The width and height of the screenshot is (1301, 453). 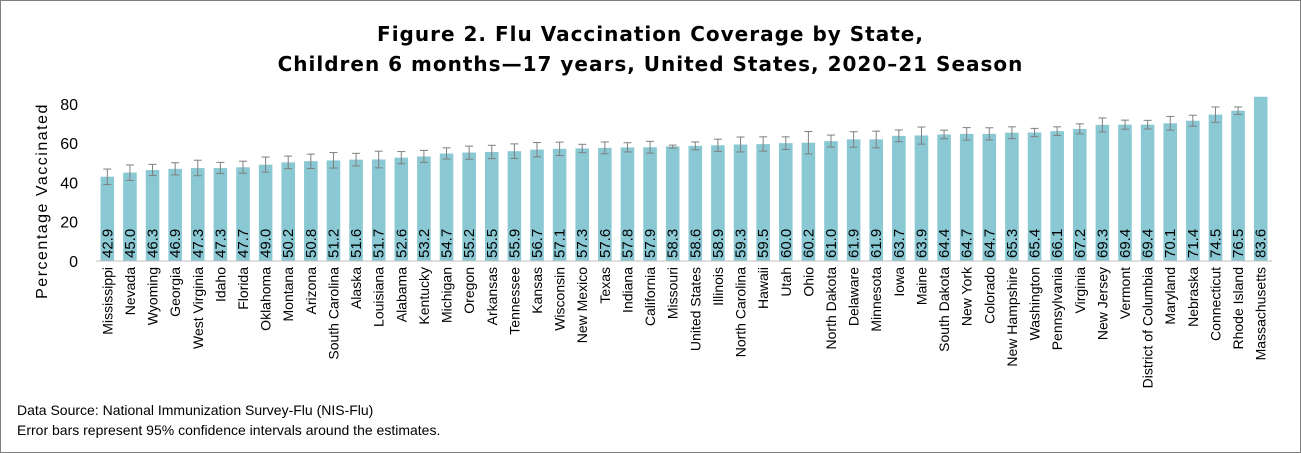 What do you see at coordinates (1193, 297) in the screenshot?
I see `x-tick-label: Nebraska` at bounding box center [1193, 297].